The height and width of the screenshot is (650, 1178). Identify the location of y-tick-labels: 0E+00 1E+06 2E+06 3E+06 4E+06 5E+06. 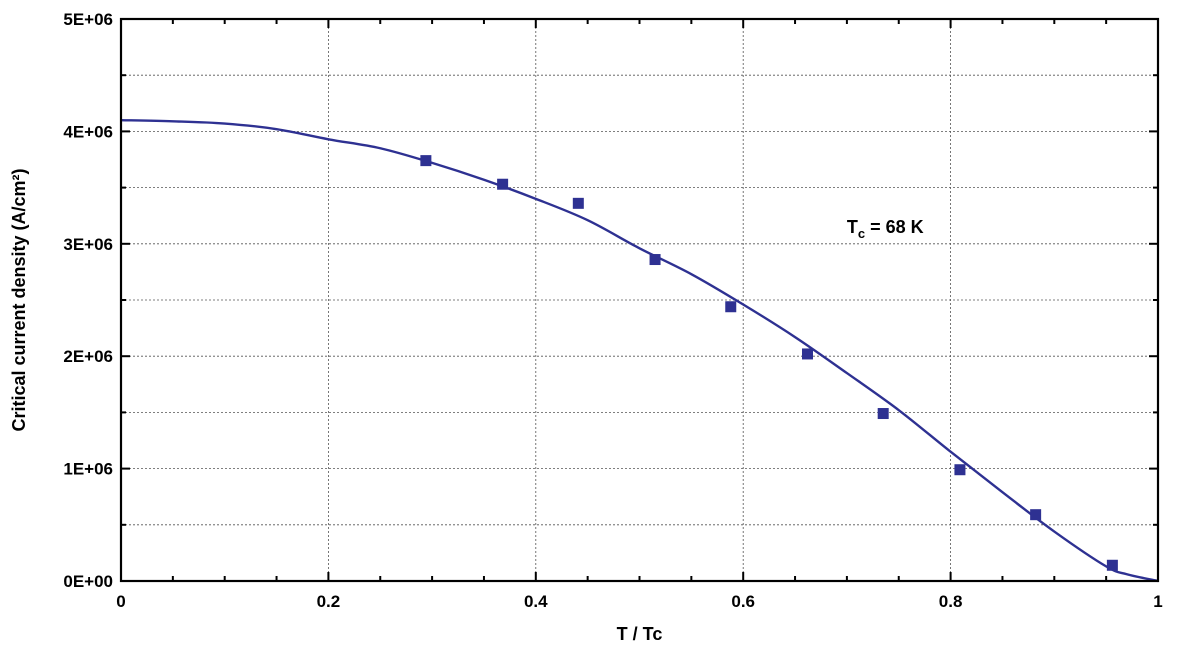
(88, 300).